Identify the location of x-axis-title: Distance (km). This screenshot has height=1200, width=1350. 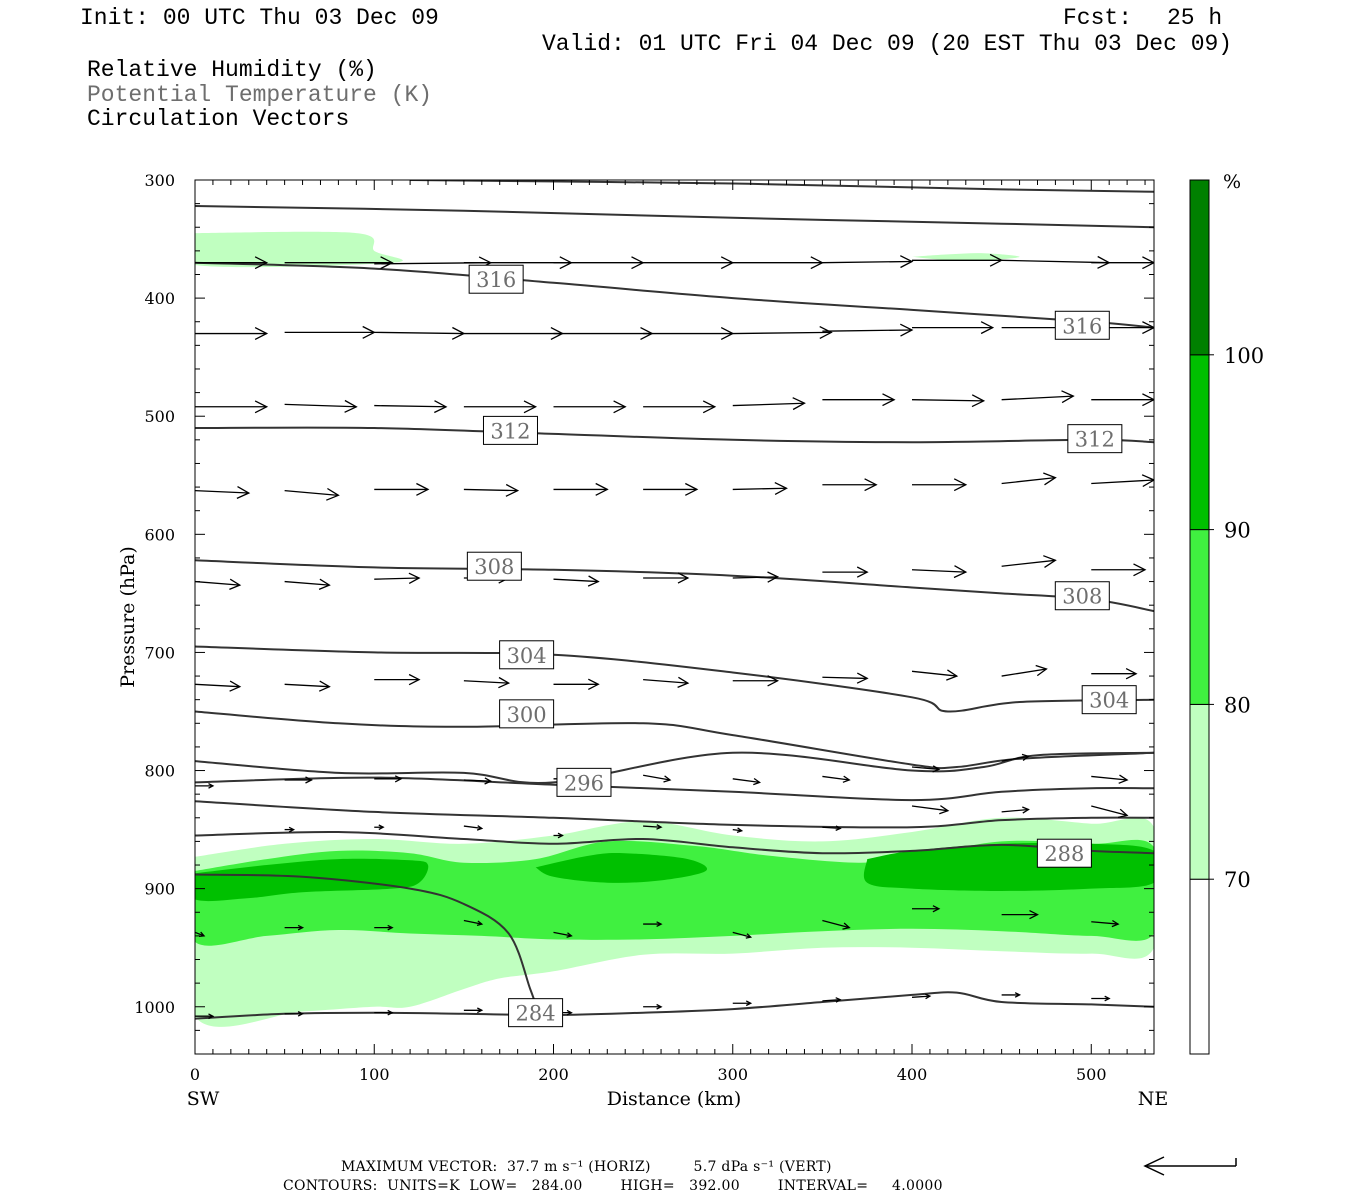
(674, 1099).